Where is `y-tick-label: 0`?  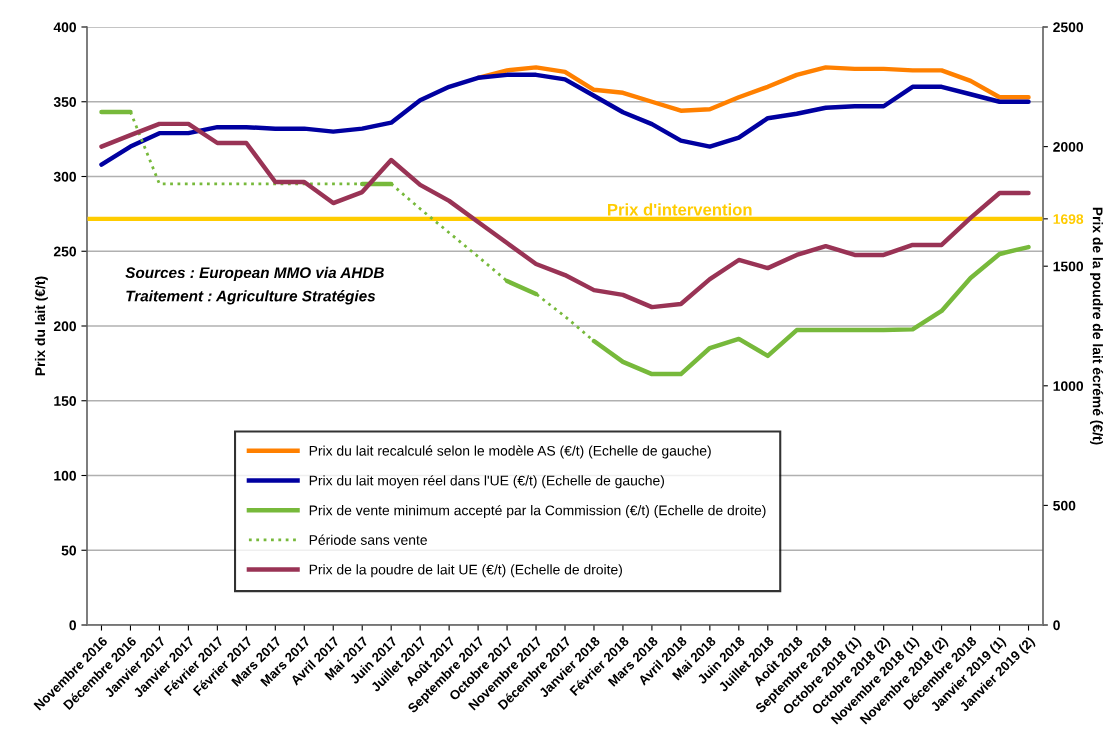 y-tick-label: 0 is located at coordinates (73, 625).